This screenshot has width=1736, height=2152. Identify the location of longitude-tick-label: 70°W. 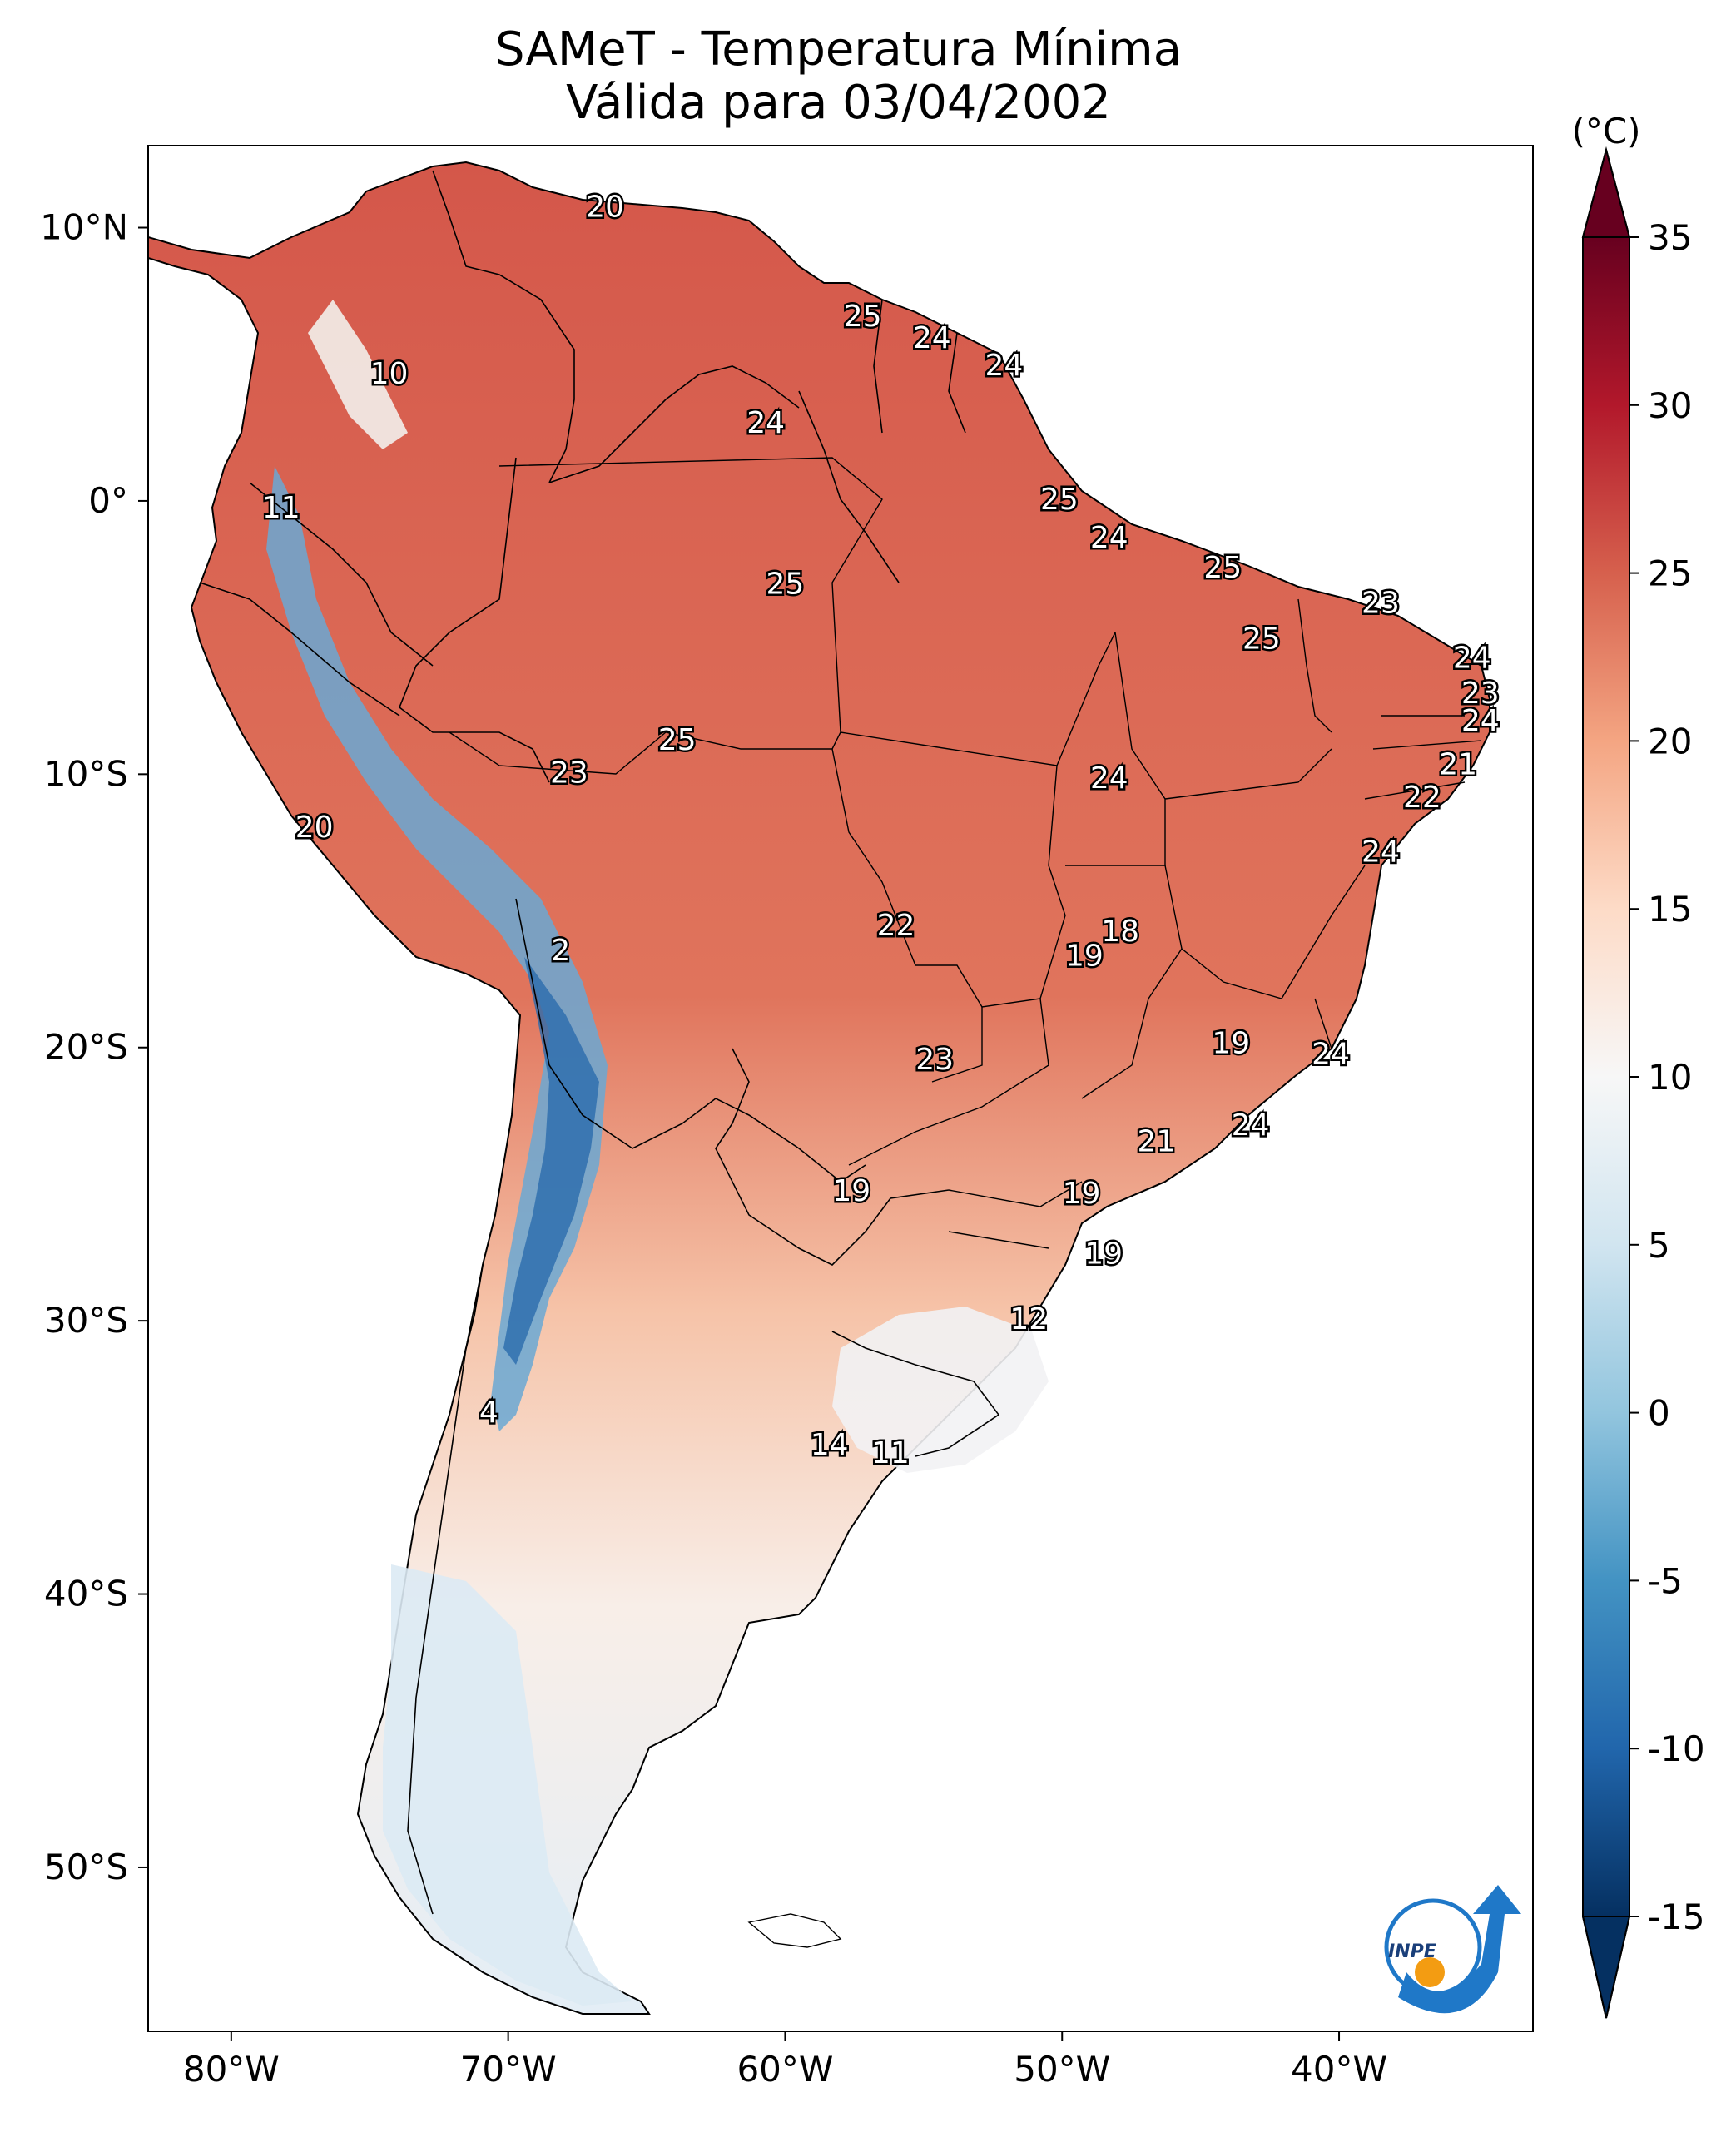
(508, 2069).